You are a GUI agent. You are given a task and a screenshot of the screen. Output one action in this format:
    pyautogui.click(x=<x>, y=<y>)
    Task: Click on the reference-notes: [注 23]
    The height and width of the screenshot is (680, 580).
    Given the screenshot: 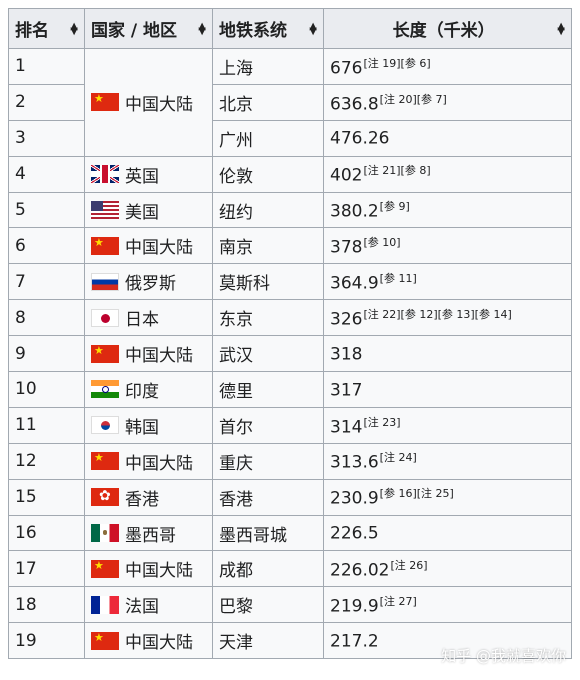 What is the action you would take?
    pyautogui.click(x=382, y=422)
    